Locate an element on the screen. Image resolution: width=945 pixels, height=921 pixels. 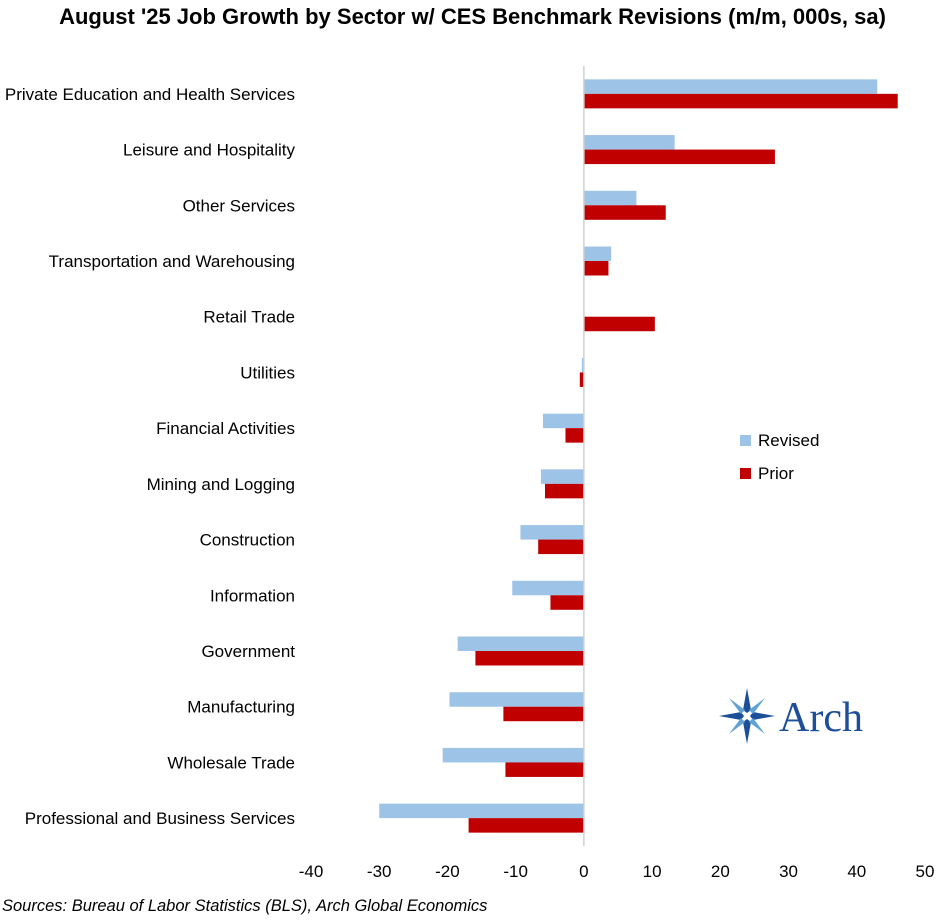
category-label: Professional and Business Services is located at coordinates (160, 818).